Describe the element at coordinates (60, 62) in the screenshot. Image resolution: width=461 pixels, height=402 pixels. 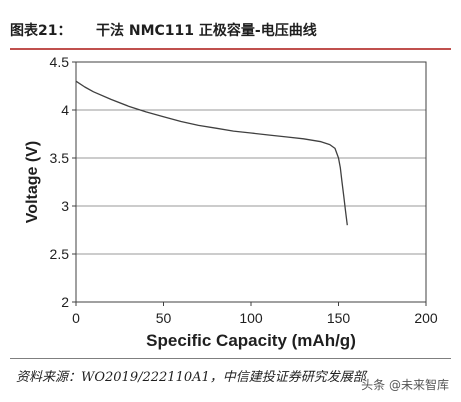
I see `y-tick-label: 4.5` at that location.